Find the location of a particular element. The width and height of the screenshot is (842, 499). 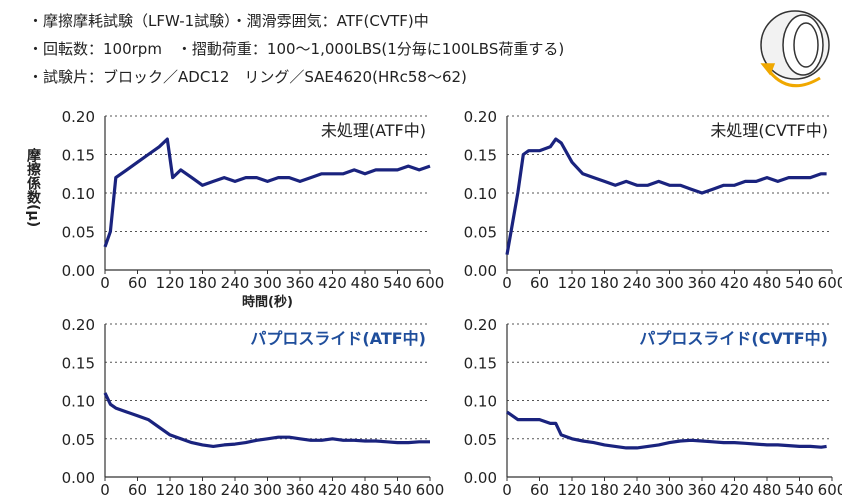

ring-icon is located at coordinates (795, 49).